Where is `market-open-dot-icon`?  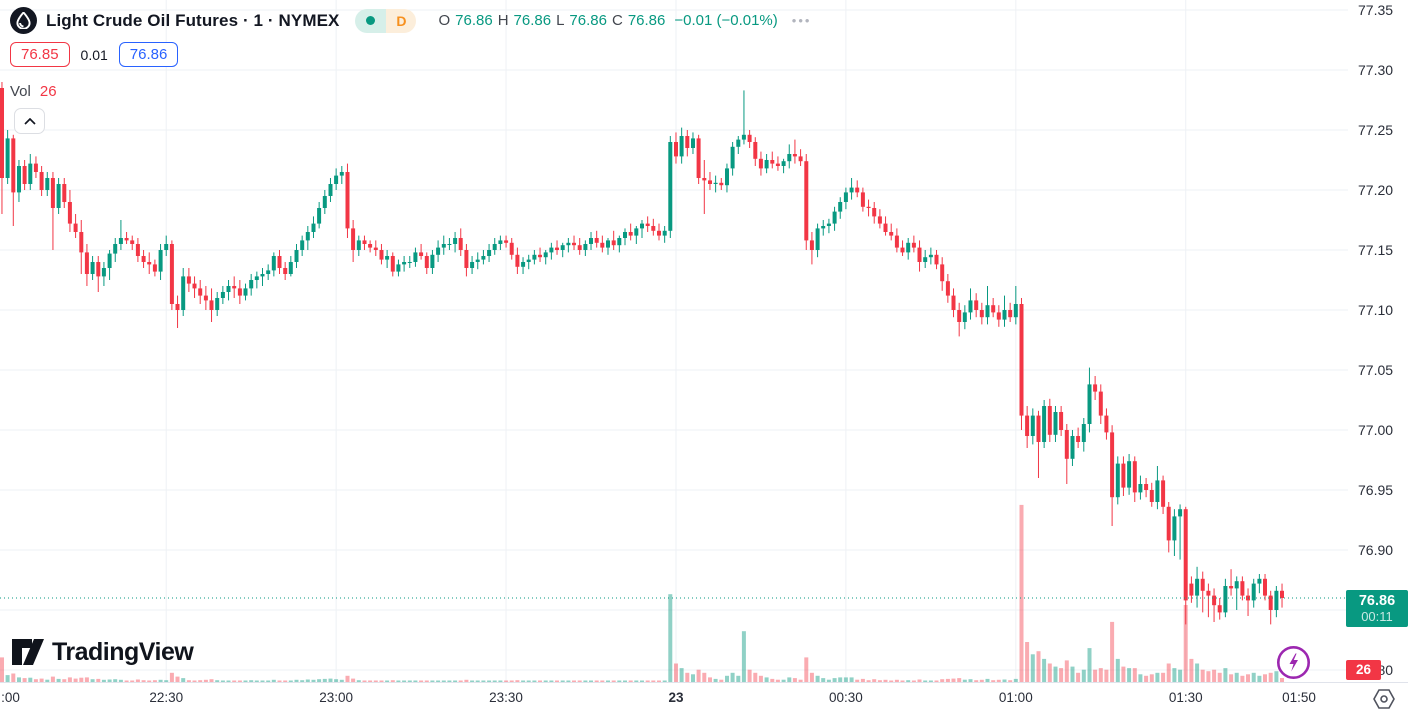 market-open-dot-icon is located at coordinates (371, 20).